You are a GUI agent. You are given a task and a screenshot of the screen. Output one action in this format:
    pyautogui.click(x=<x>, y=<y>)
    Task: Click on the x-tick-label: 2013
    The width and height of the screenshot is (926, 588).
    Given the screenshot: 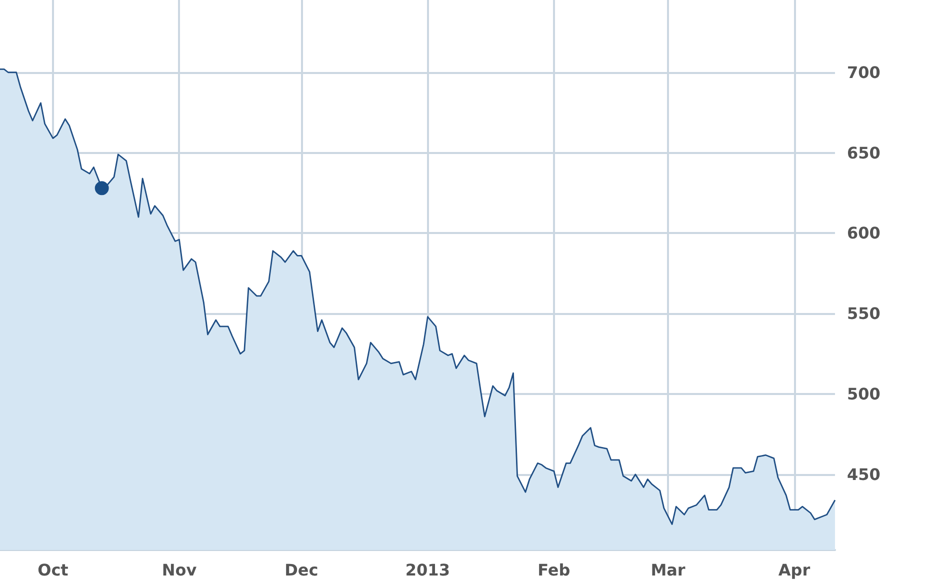 What is the action you would take?
    pyautogui.click(x=427, y=570)
    